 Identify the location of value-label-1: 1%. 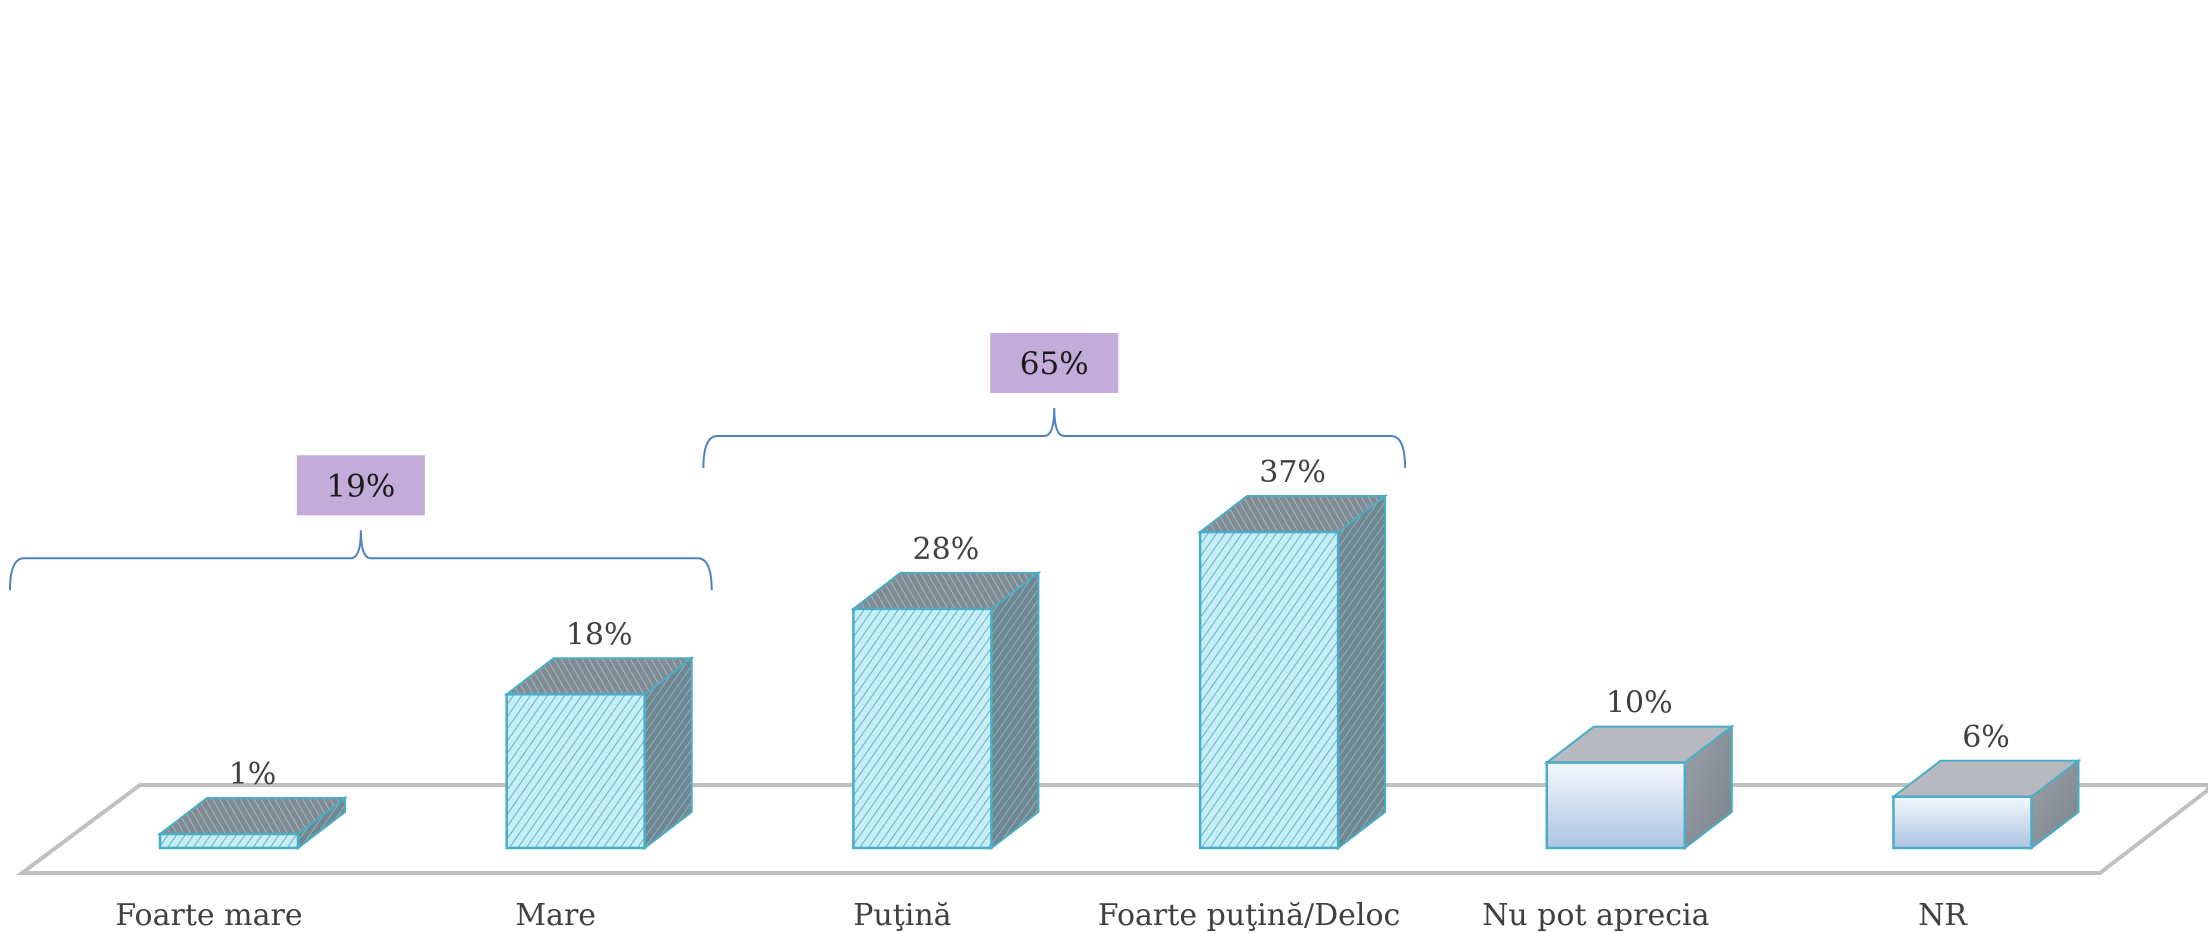
(253, 774).